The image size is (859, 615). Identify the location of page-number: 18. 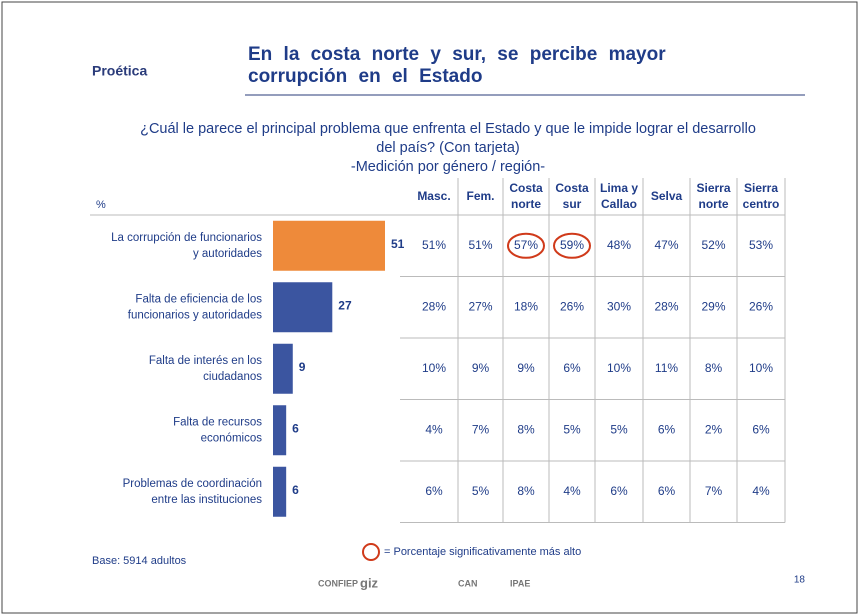
(800, 580).